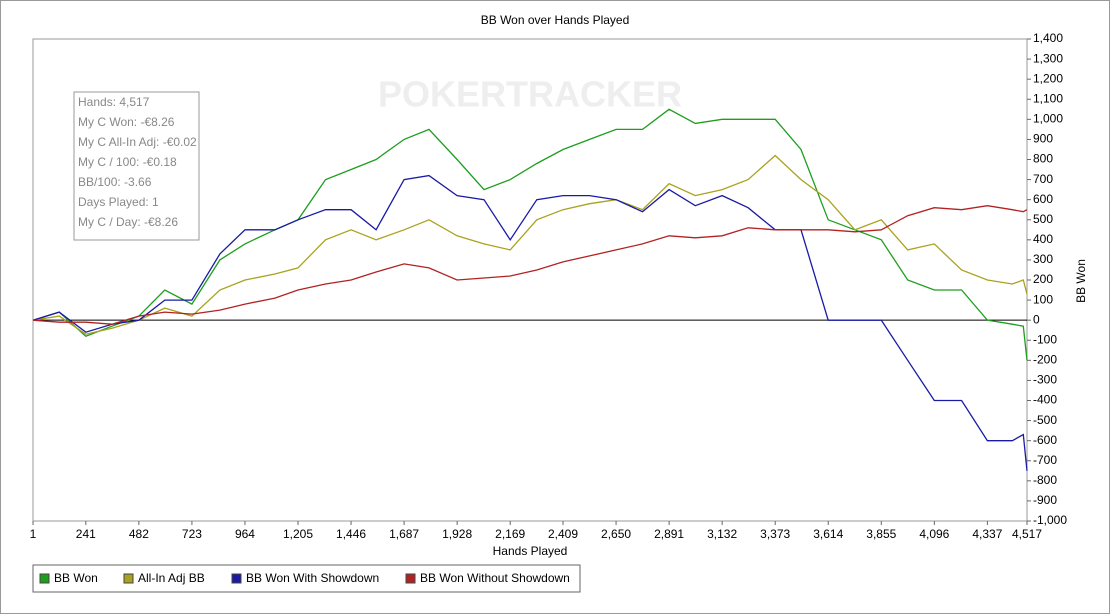  Describe the element at coordinates (555, 20) in the screenshot. I see `chart-title: BB Won over Hands Played` at that location.